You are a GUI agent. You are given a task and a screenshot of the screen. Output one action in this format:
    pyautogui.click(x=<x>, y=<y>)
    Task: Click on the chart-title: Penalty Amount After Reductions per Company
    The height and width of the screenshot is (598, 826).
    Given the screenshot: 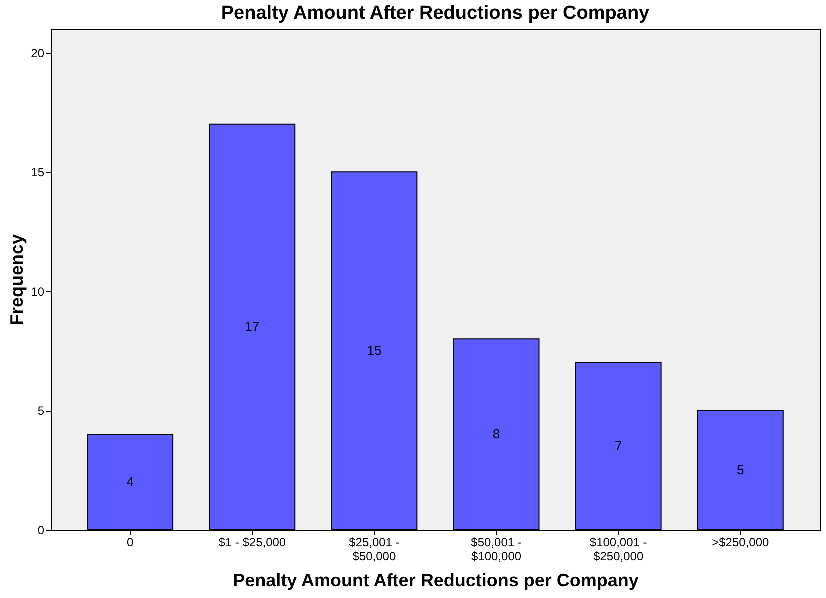 What is the action you would take?
    pyautogui.click(x=435, y=13)
    